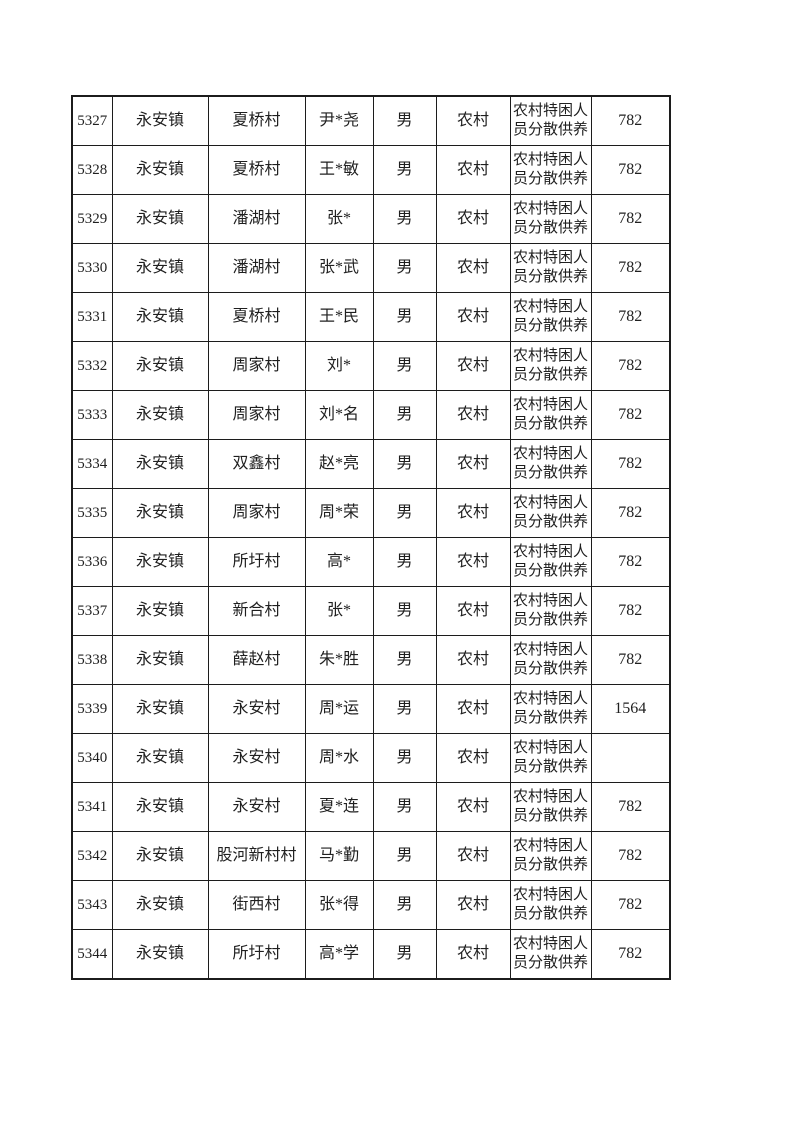 This screenshot has height=1122, width=793. What do you see at coordinates (339, 561) in the screenshot?
I see `cell-name: 高*` at bounding box center [339, 561].